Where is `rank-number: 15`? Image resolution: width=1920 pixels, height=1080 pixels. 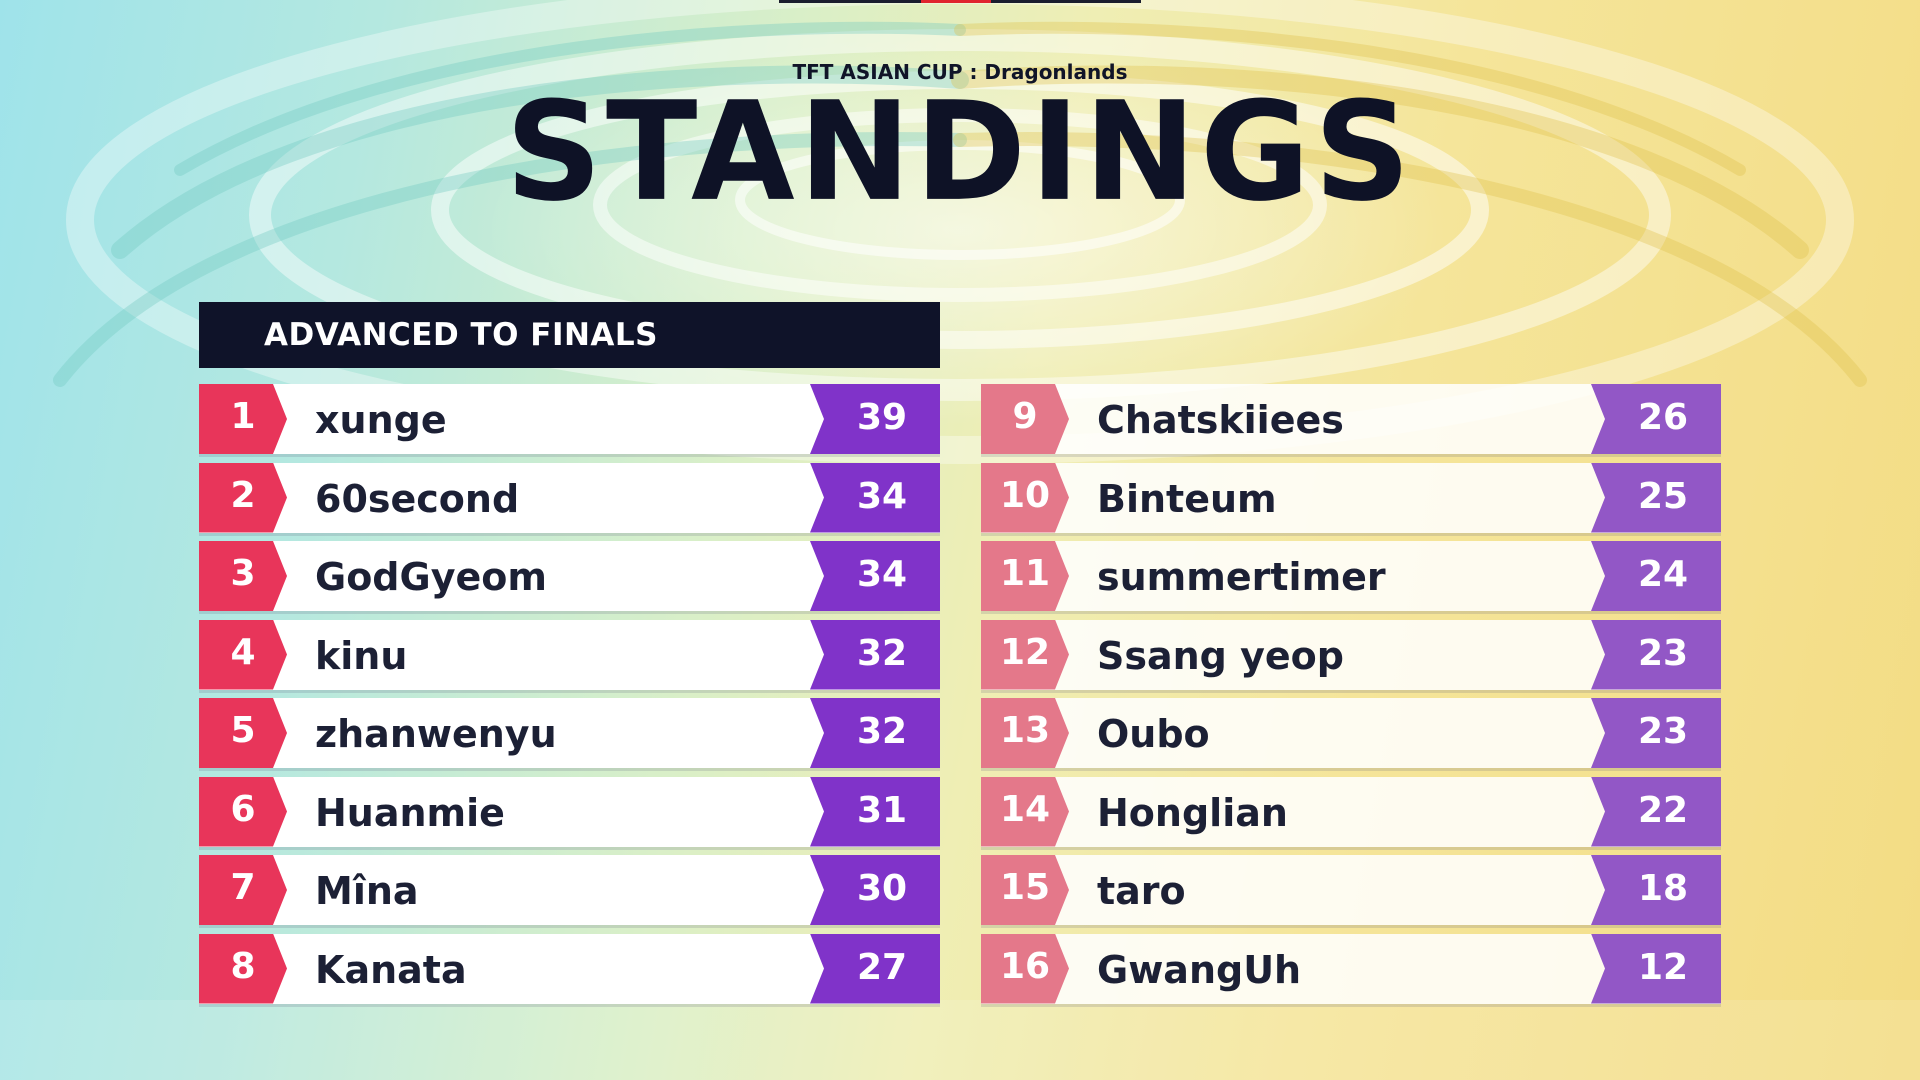 rank-number: 15 is located at coordinates (1025, 887).